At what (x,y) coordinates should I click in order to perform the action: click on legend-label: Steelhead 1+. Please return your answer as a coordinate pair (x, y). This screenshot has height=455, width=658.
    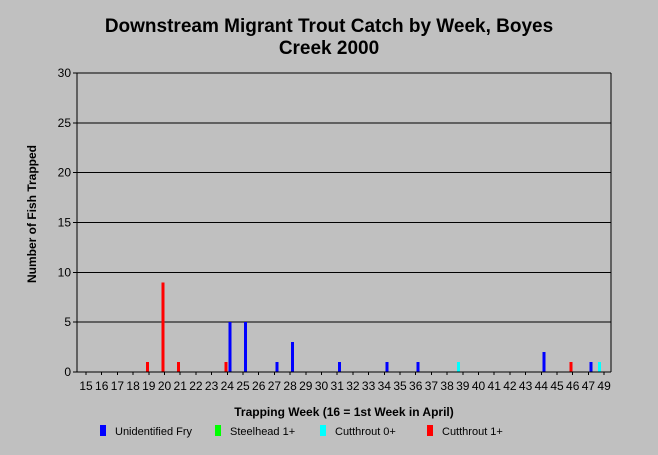
    Looking at the image, I should click on (263, 432).